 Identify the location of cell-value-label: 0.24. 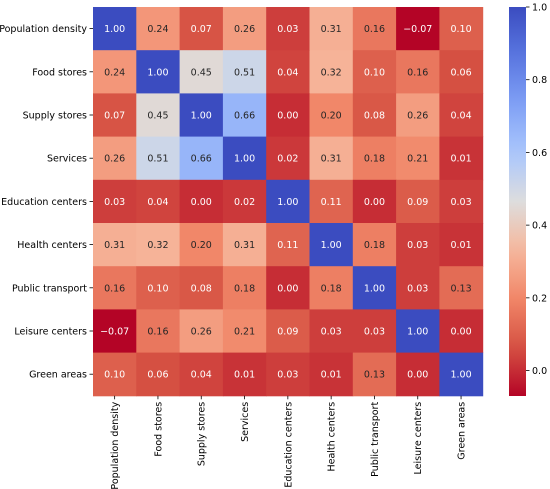
(114, 72).